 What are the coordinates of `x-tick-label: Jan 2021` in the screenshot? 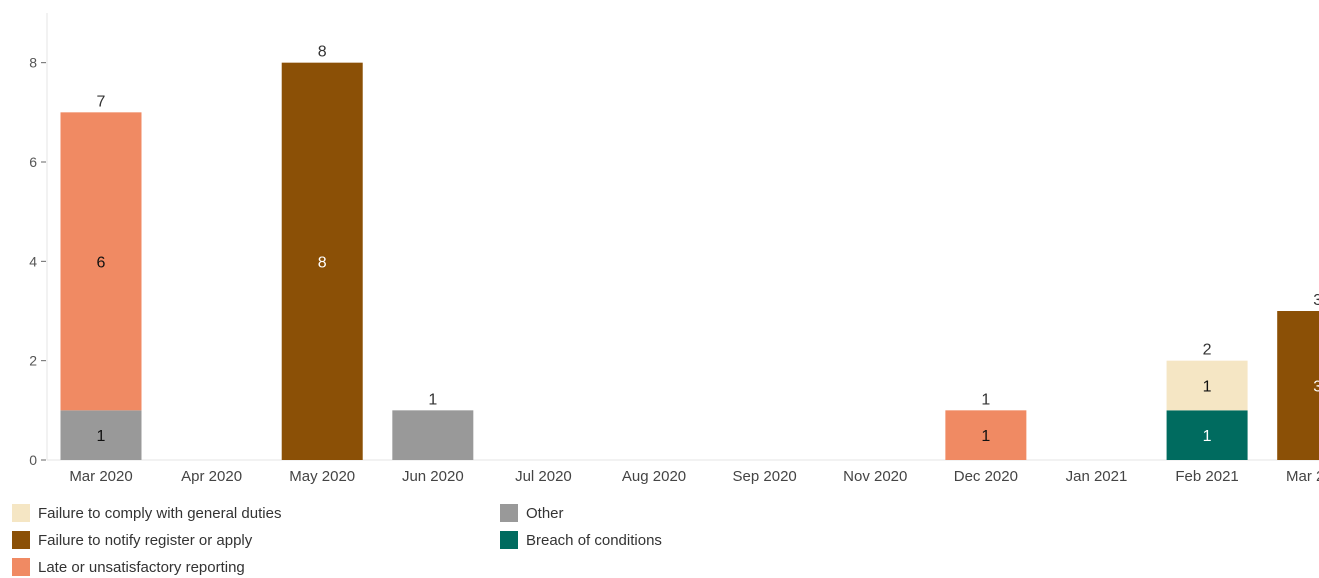 It's located at (1097, 476).